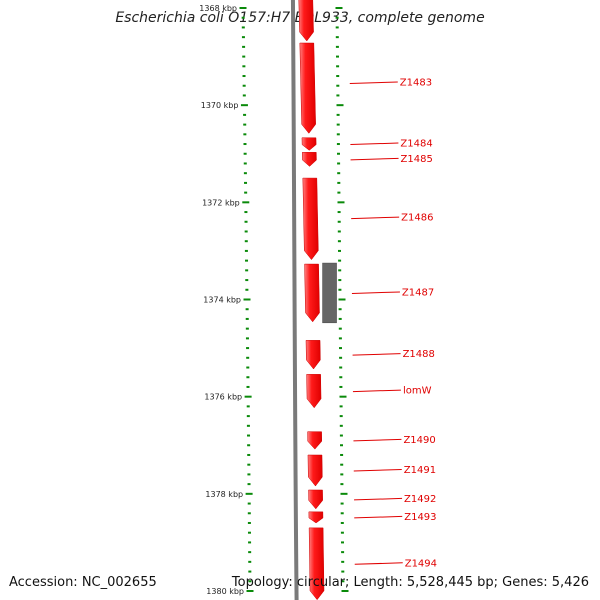 This screenshot has width=600, height=600. Describe the element at coordinates (418, 292) in the screenshot. I see `gene-label: Z1487` at that location.